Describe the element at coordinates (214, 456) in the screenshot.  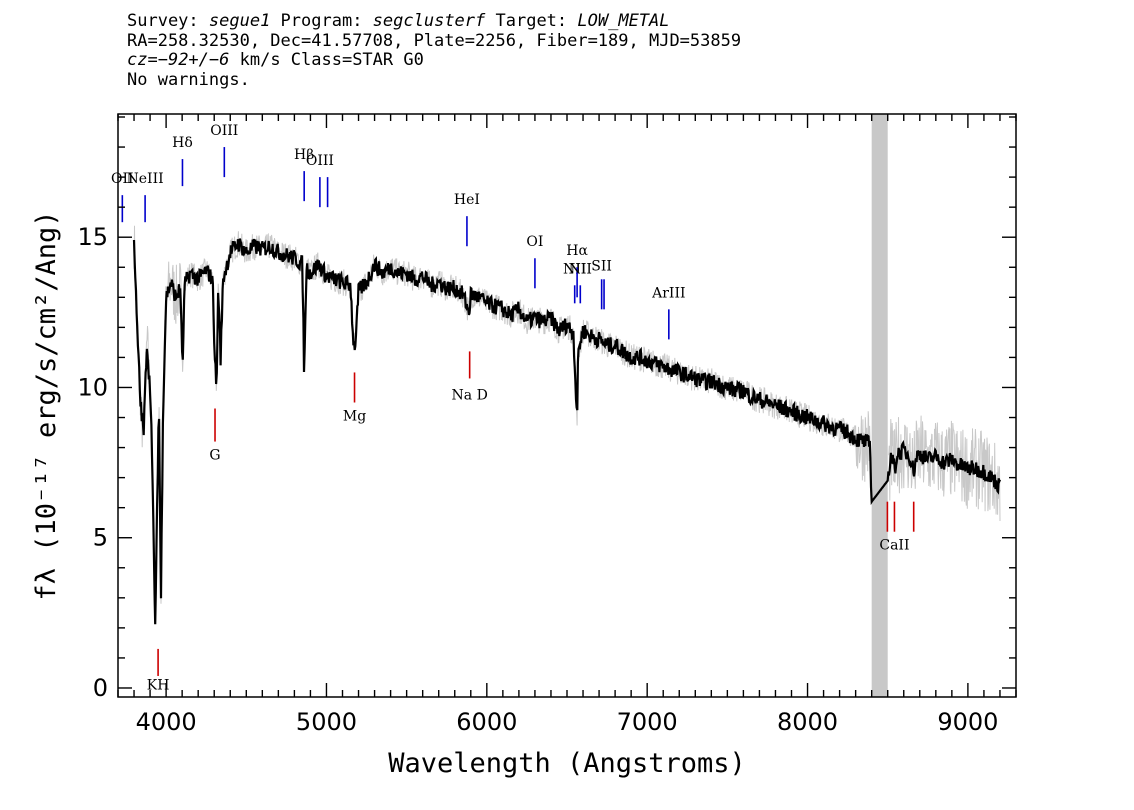
I see `line-label-1: G` at that location.